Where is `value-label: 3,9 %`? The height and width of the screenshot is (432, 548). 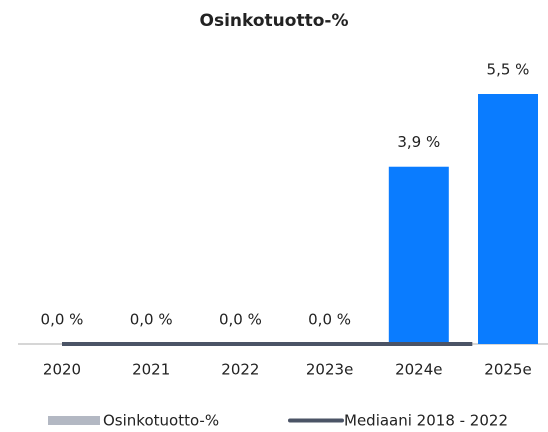 value-label: 3,9 % is located at coordinates (418, 142).